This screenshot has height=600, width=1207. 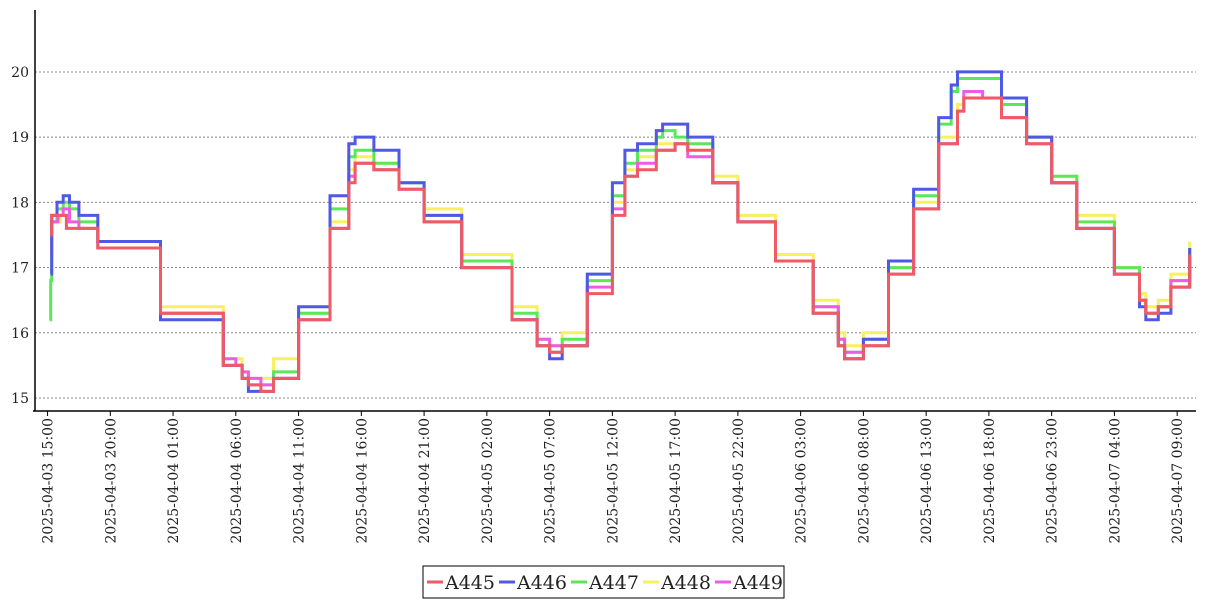 I want to click on x-tick-label: 2025-04-04 06:00, so click(x=237, y=481).